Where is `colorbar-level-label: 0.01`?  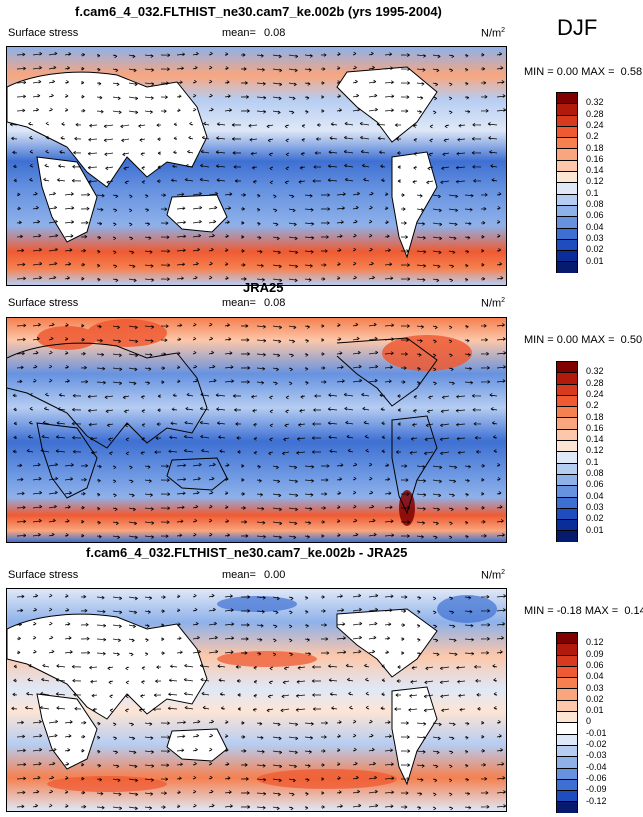
colorbar-level-label: 0.01 is located at coordinates (595, 260).